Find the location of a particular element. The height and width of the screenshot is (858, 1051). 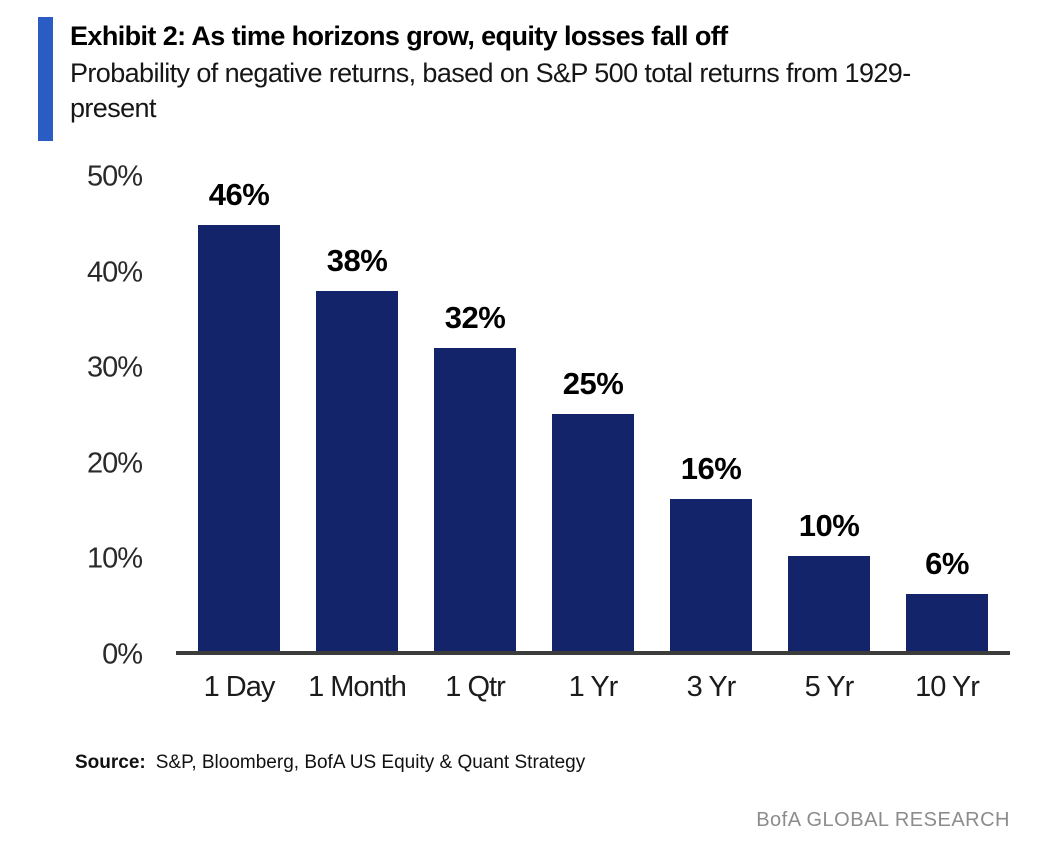

x-axis-label: 1 Month is located at coordinates (357, 687).